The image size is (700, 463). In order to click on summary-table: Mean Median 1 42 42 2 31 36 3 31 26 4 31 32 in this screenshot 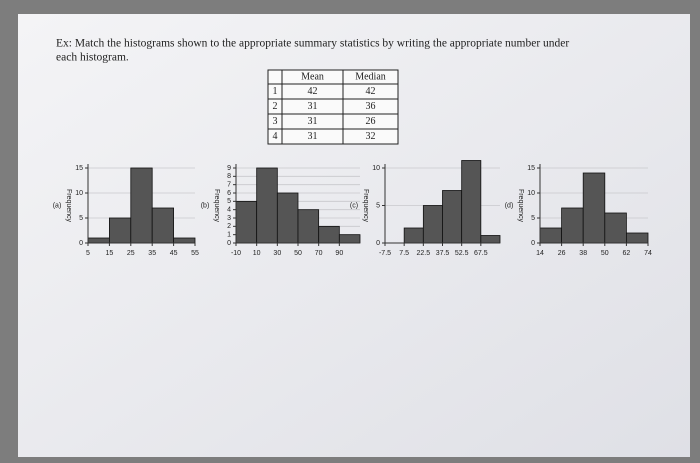, I will do `click(333, 107)`.